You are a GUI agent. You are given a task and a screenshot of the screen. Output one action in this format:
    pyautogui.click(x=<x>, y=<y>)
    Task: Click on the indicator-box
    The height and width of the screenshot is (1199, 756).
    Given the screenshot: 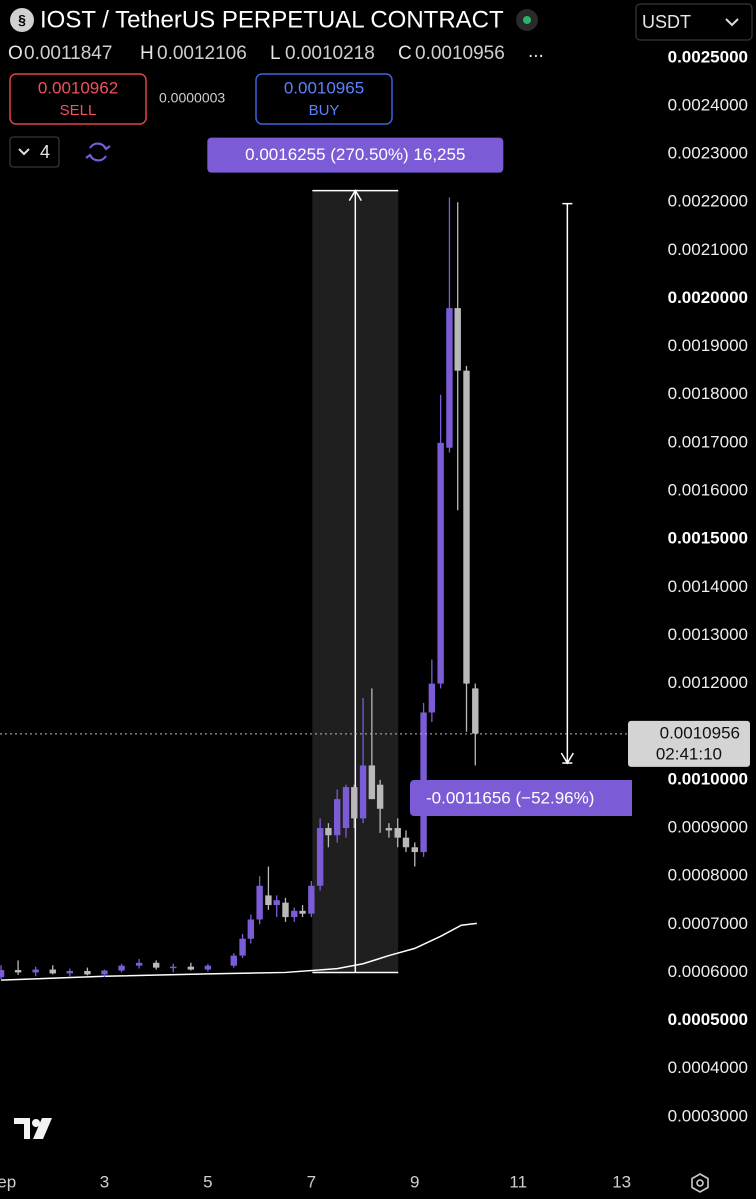 What is the action you would take?
    pyautogui.click(x=34, y=152)
    